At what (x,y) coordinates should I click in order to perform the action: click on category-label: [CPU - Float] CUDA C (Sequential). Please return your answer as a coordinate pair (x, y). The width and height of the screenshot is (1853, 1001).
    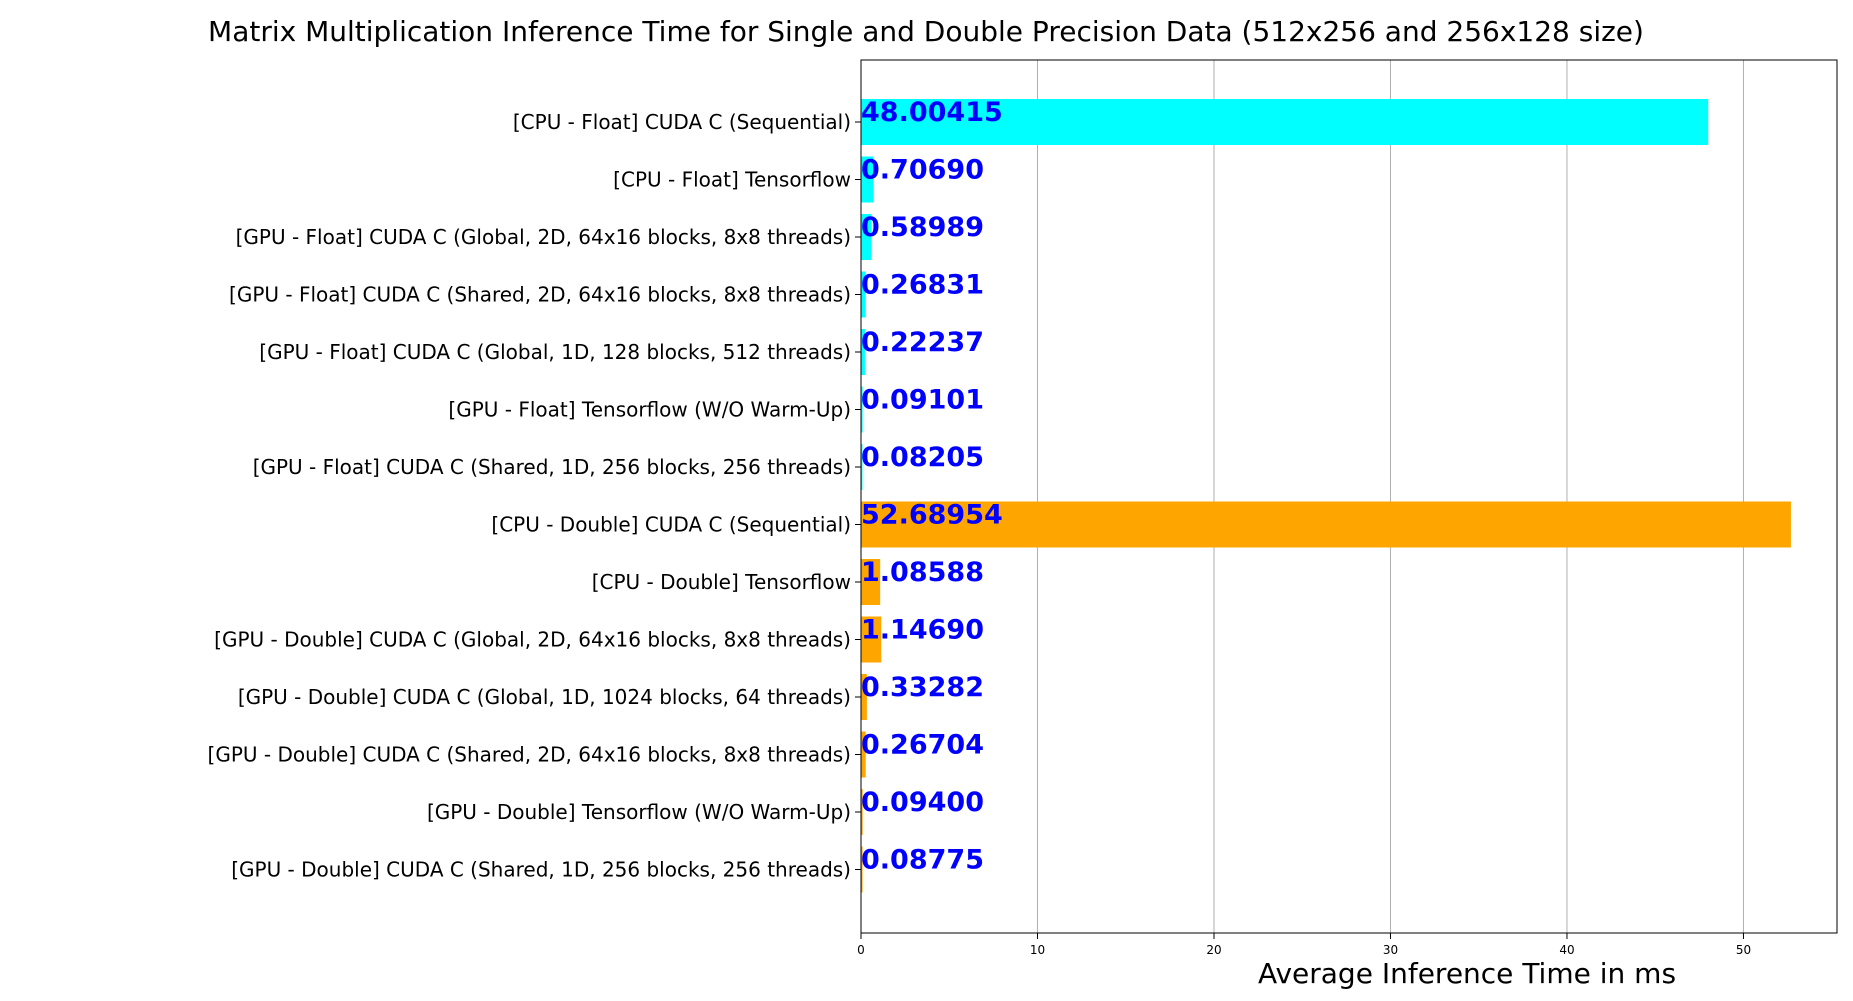
    Looking at the image, I should click on (682, 122).